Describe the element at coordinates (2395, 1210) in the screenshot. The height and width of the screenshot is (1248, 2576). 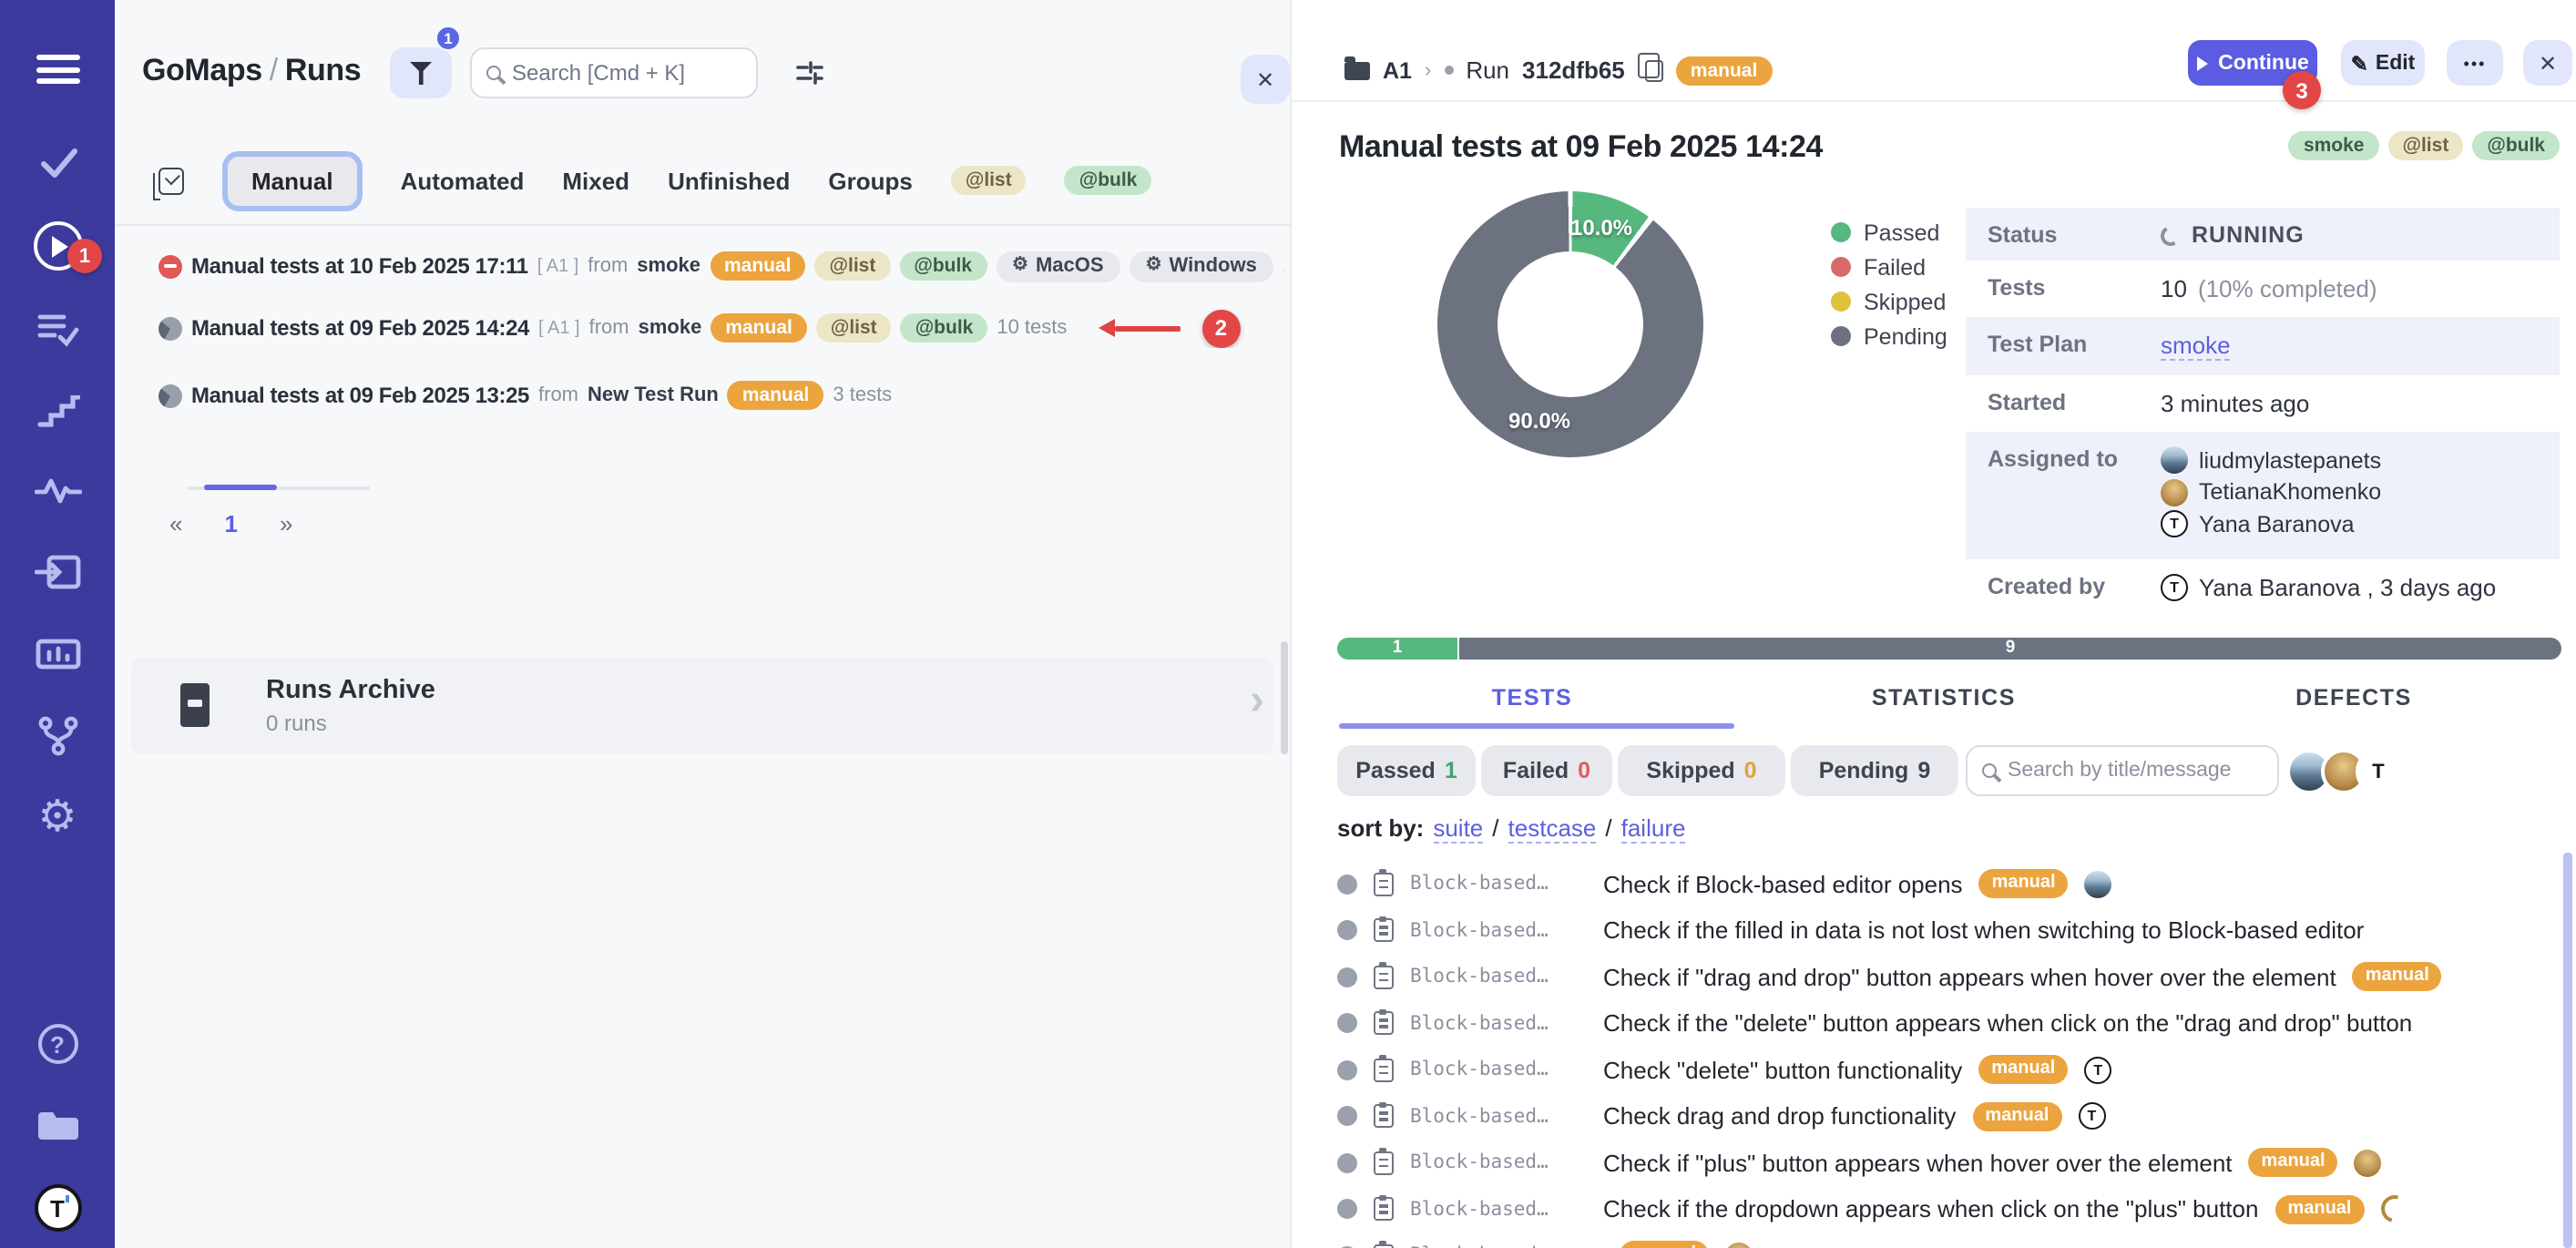
I see `avatar-partial-icon` at that location.